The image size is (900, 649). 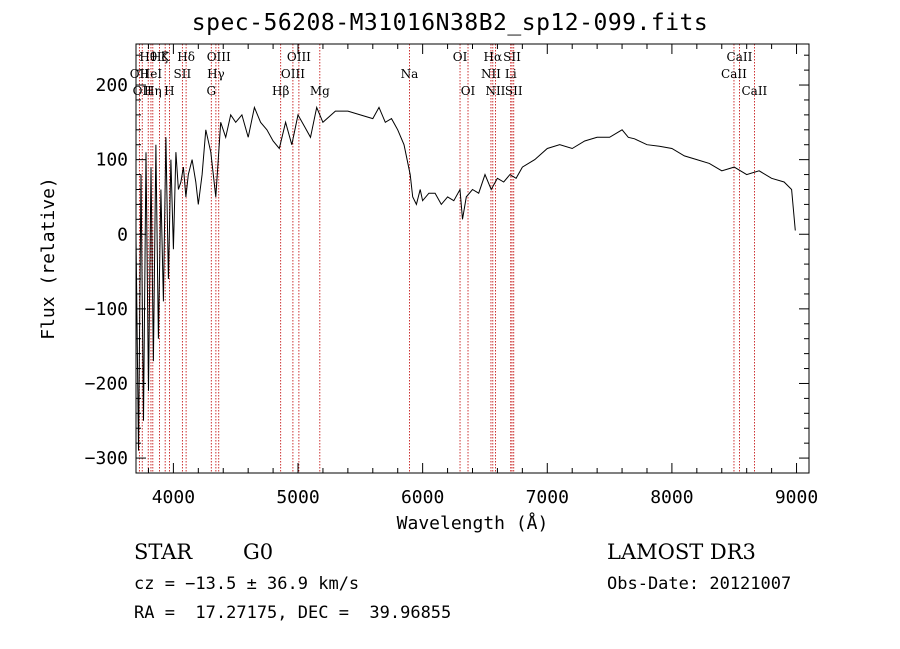 What do you see at coordinates (186, 57) in the screenshot?
I see `line-marker-label: Hδ` at bounding box center [186, 57].